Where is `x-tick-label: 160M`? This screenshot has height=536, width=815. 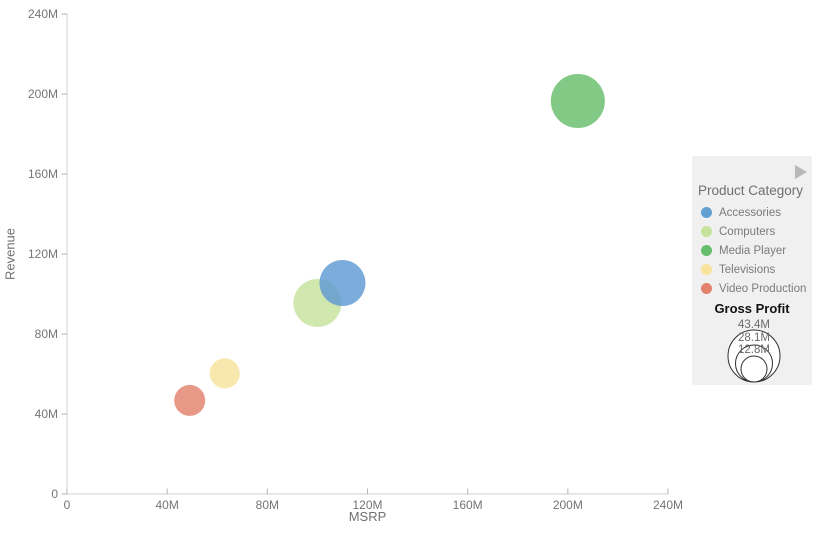 x-tick-label: 160M is located at coordinates (468, 505).